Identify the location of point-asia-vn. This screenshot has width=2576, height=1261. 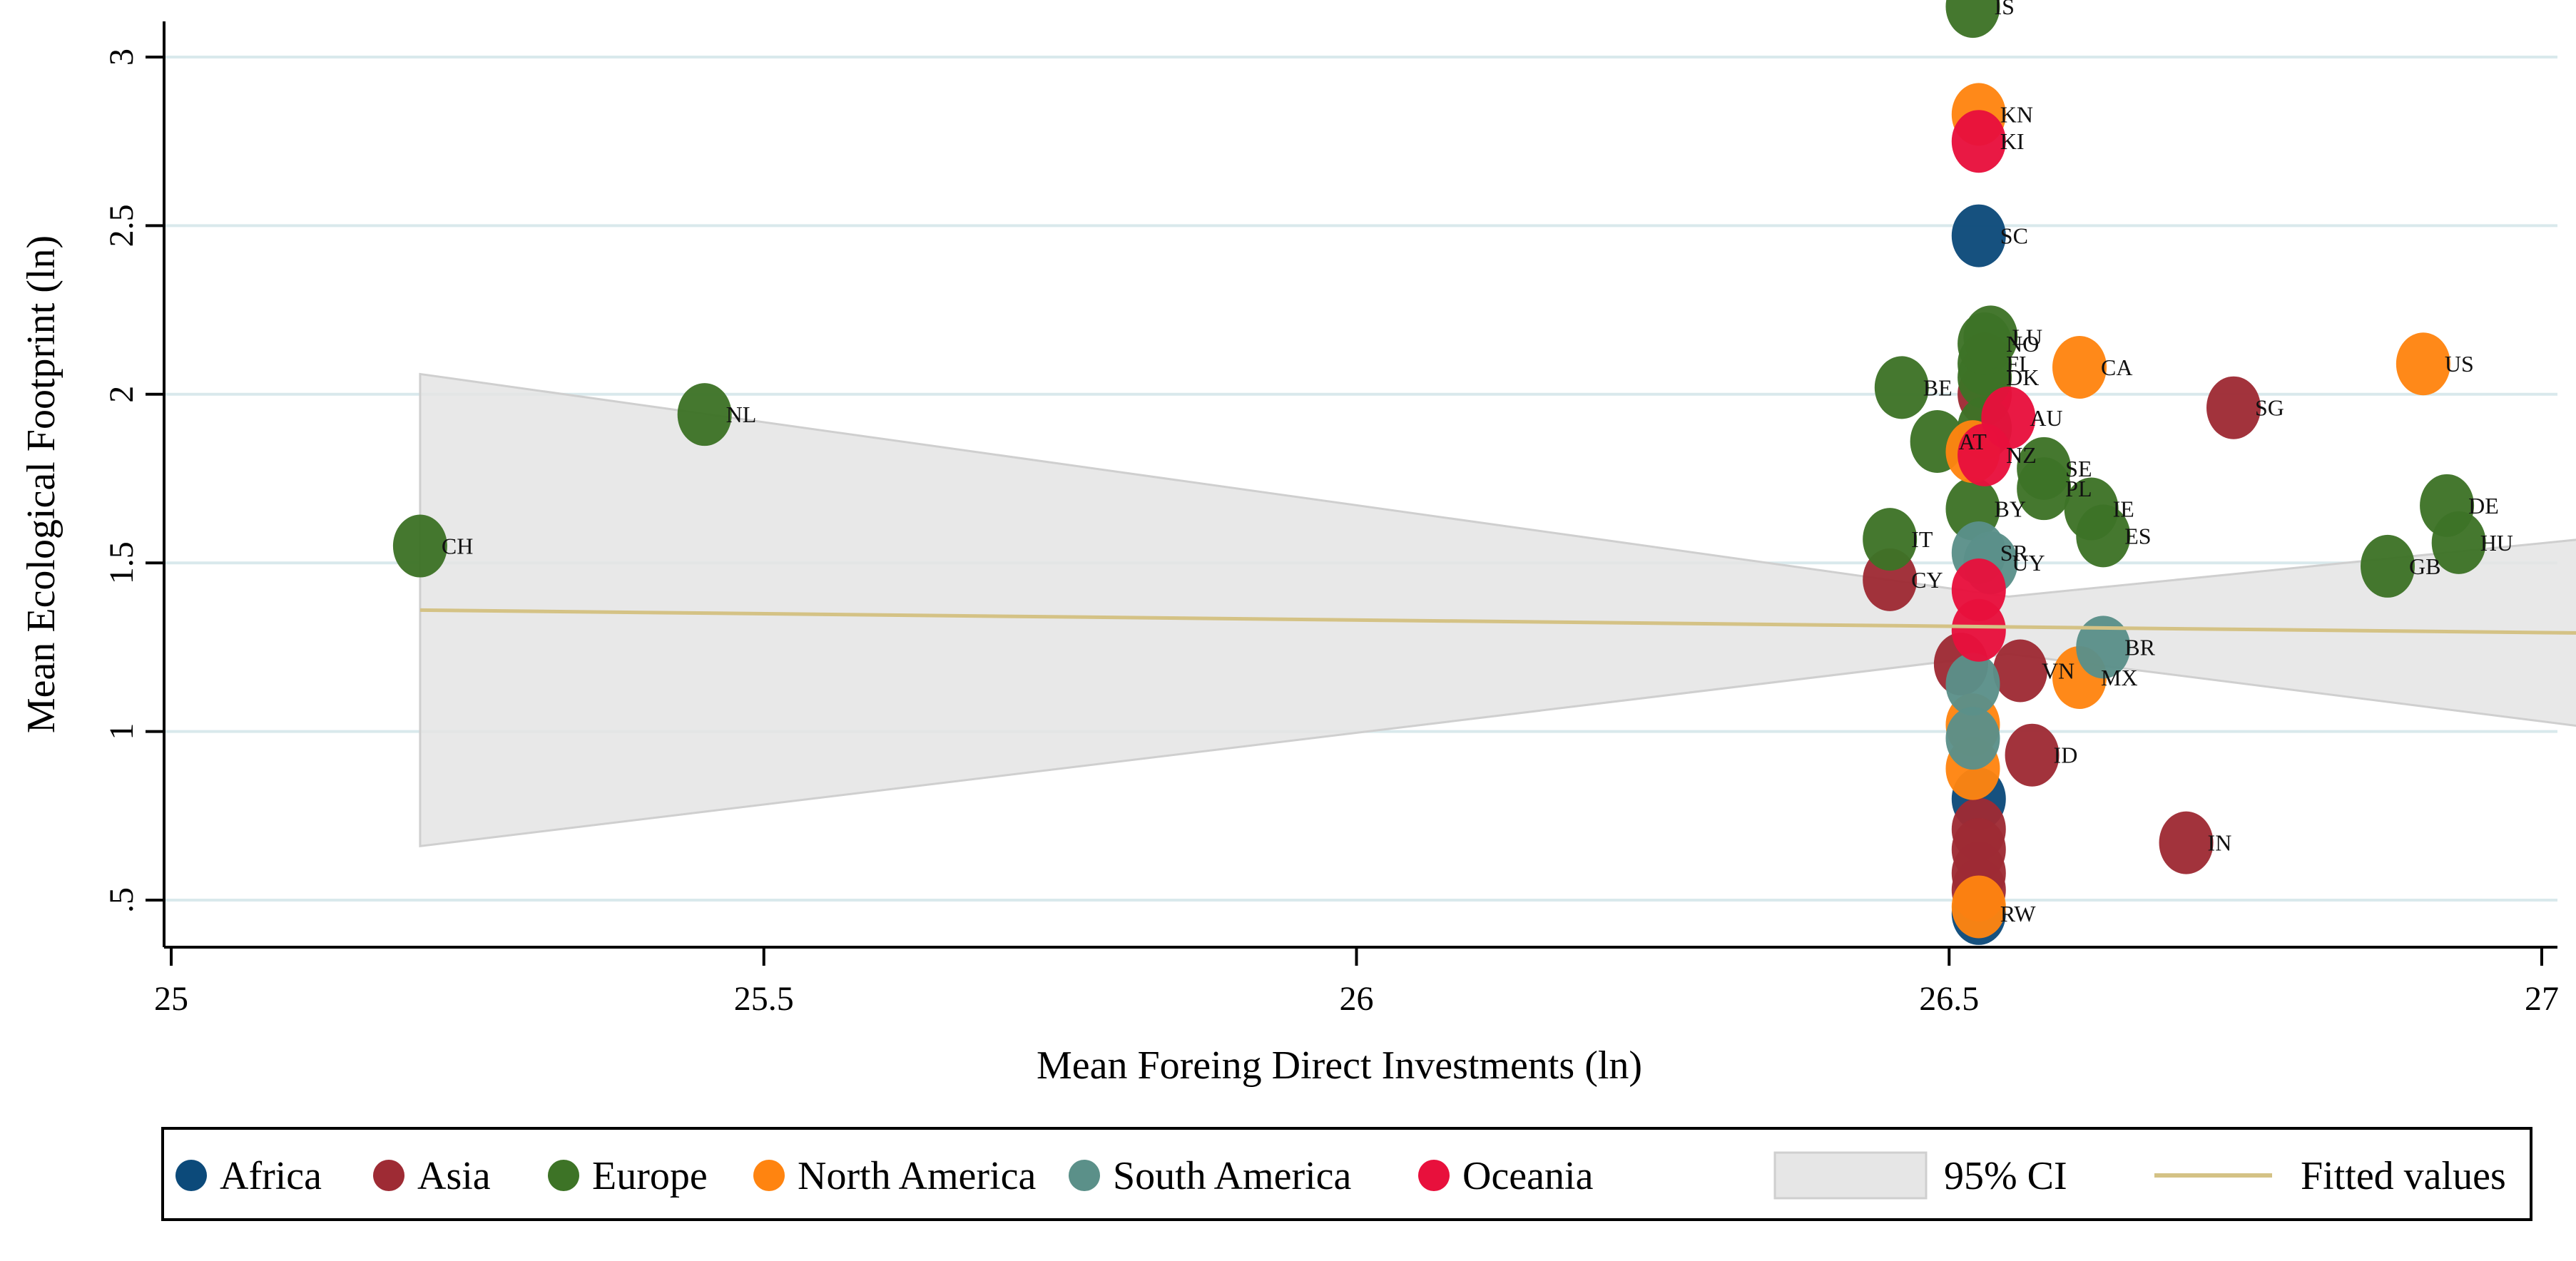
(2019, 671).